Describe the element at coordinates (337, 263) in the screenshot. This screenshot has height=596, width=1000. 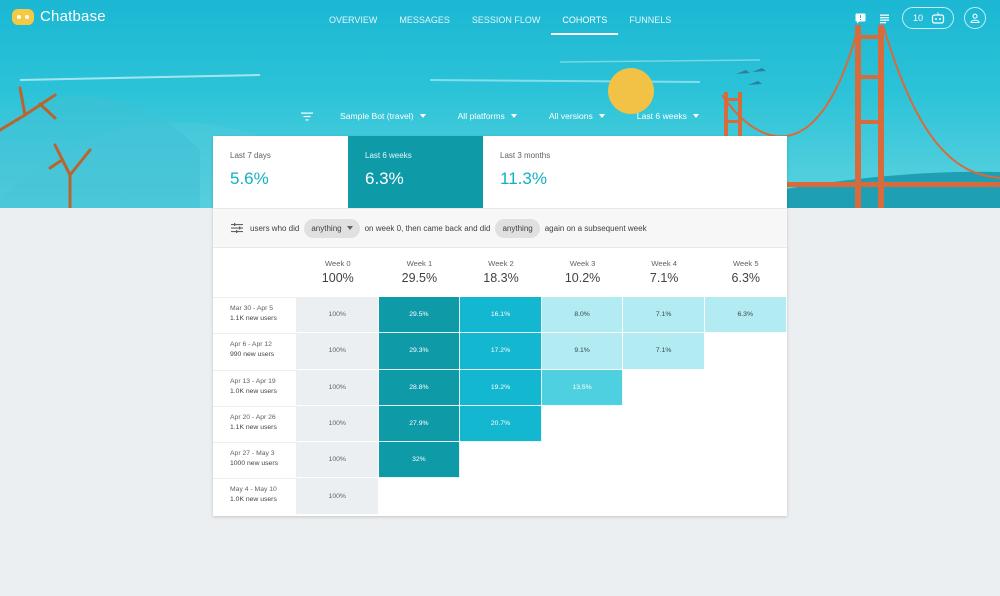
I see `week-name: Week 0` at that location.